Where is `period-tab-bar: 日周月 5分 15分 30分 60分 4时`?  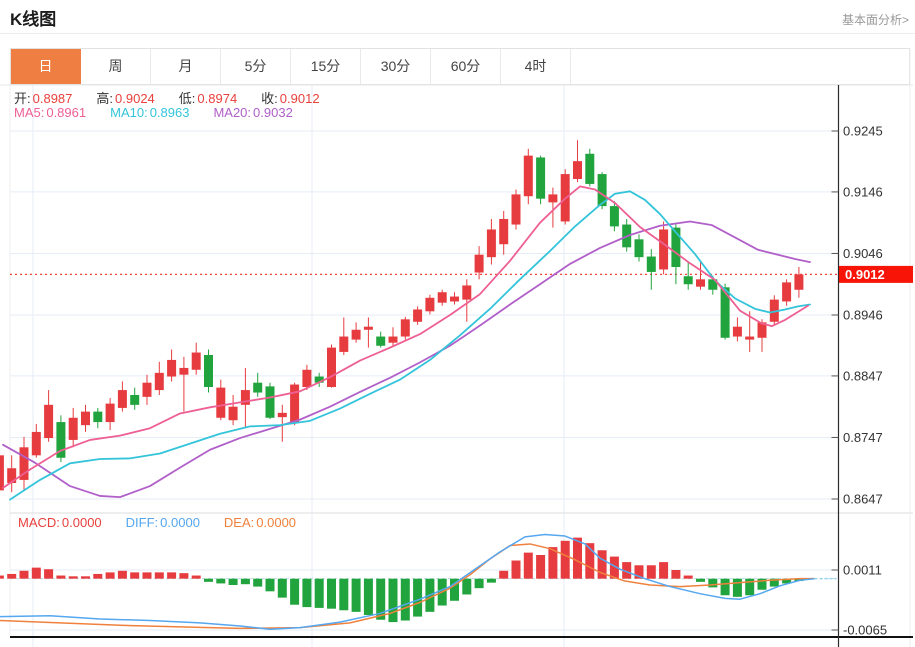 period-tab-bar: 日周月 5分 15分 30分 60分 4时 is located at coordinates (460, 66).